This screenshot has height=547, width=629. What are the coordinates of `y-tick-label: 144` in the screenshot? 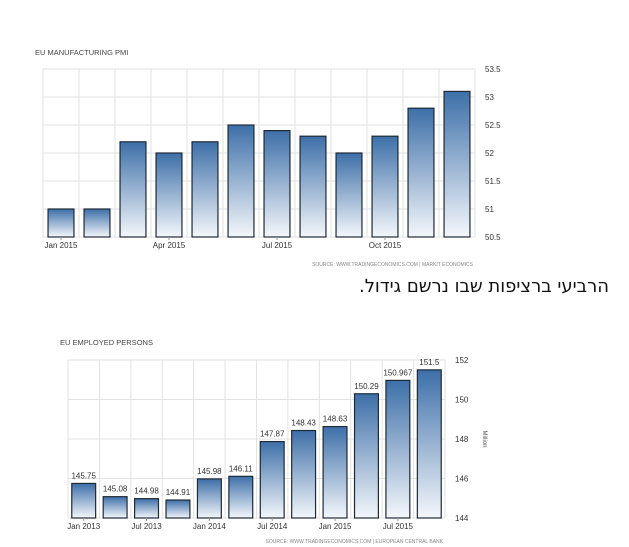 It's located at (462, 518).